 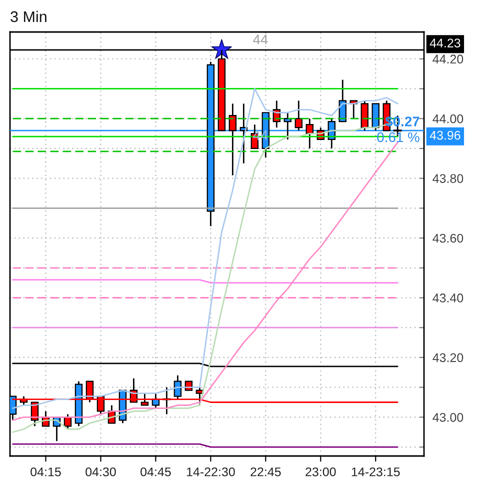 What do you see at coordinates (101, 471) in the screenshot?
I see `x-tick-label: 04:30` at bounding box center [101, 471].